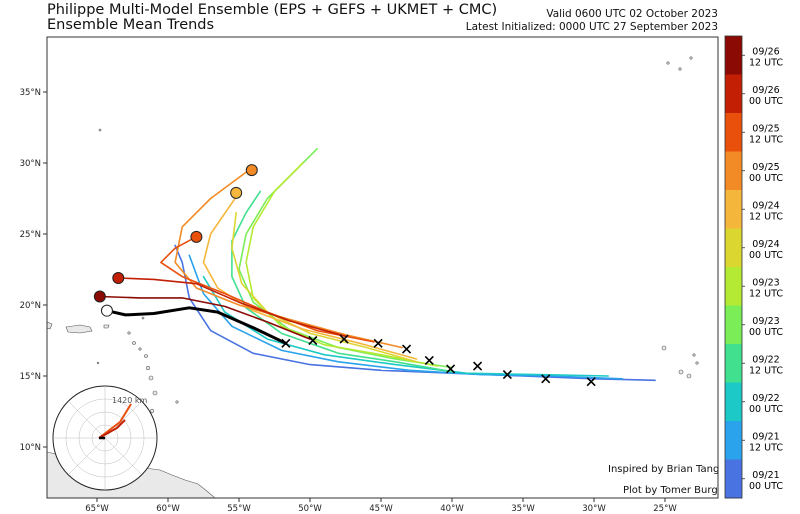 This screenshot has height=514, width=800. I want to click on lat-tick-label: 10°N, so click(30, 448).